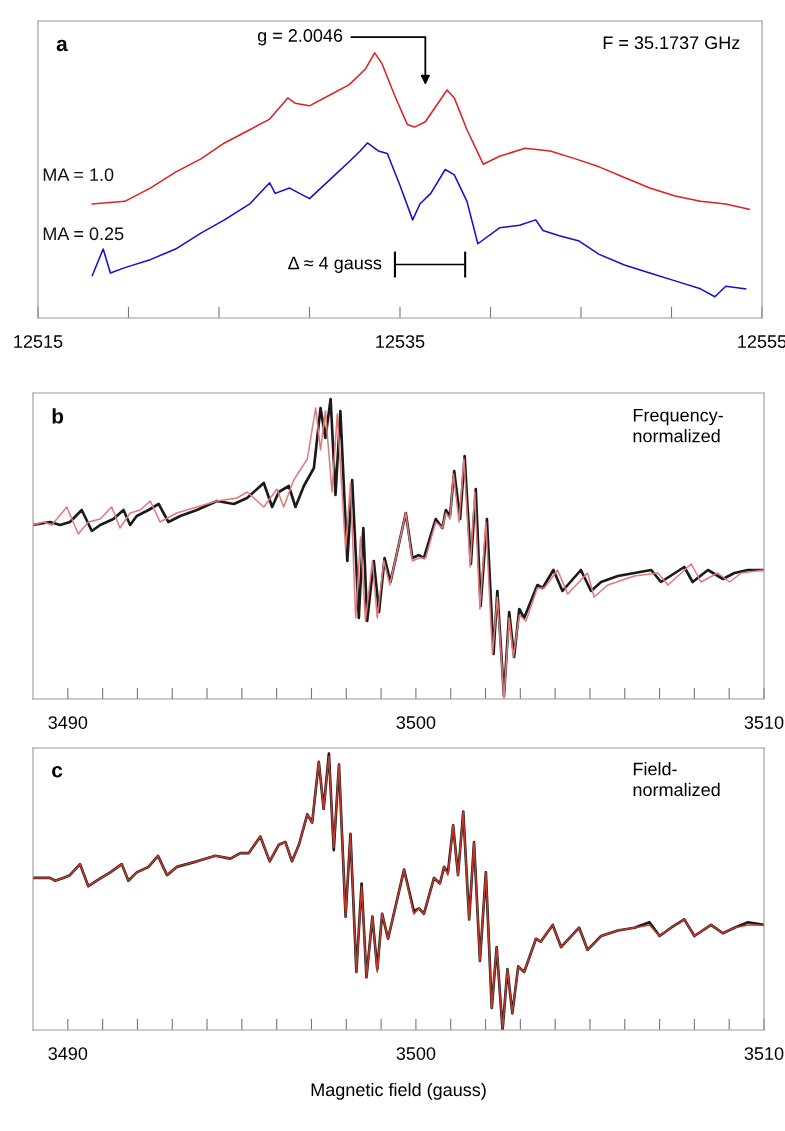 This screenshot has width=785, height=1131. I want to click on annotation: Frequency- normalized, so click(678, 425).